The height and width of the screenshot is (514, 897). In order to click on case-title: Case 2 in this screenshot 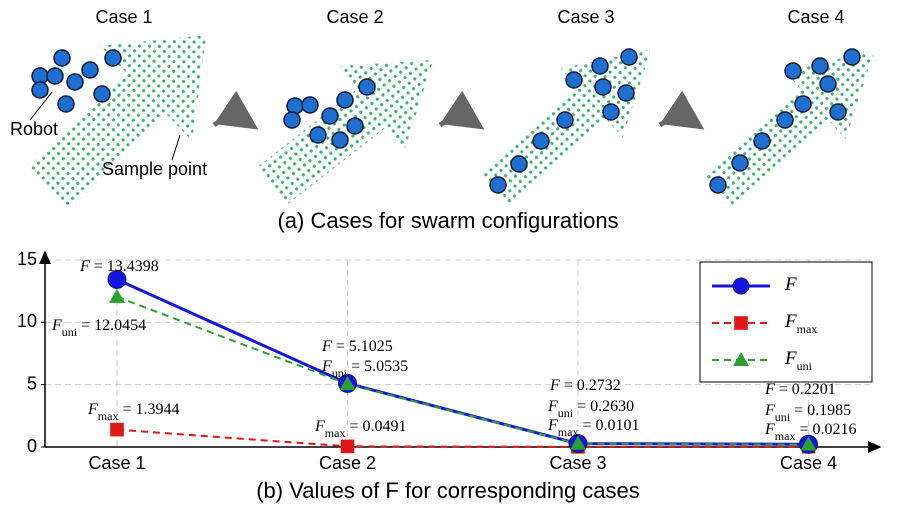, I will do `click(354, 17)`.